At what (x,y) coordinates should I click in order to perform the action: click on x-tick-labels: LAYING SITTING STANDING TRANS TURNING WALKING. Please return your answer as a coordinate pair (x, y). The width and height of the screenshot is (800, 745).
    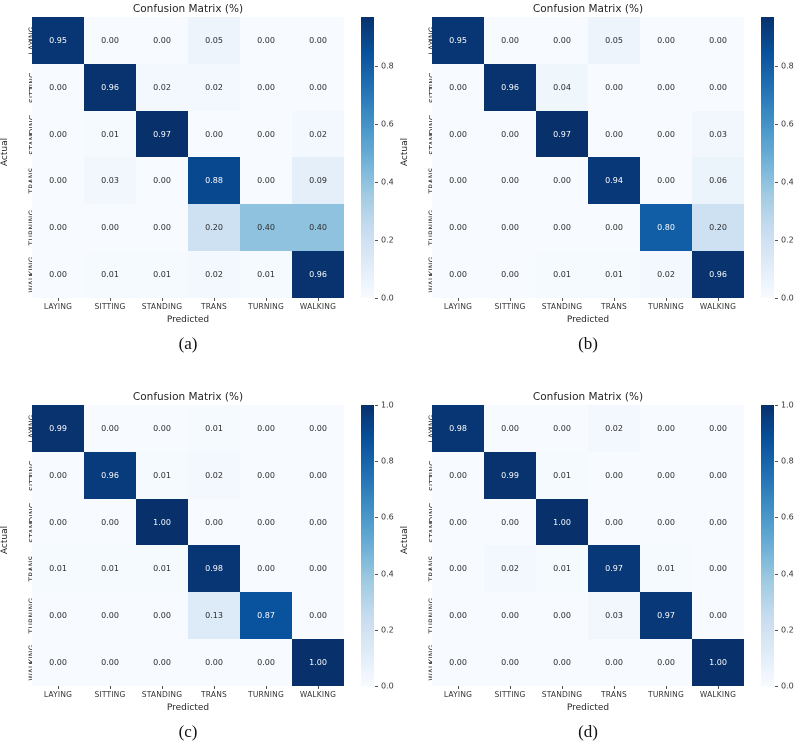
    Looking at the image, I should click on (188, 694).